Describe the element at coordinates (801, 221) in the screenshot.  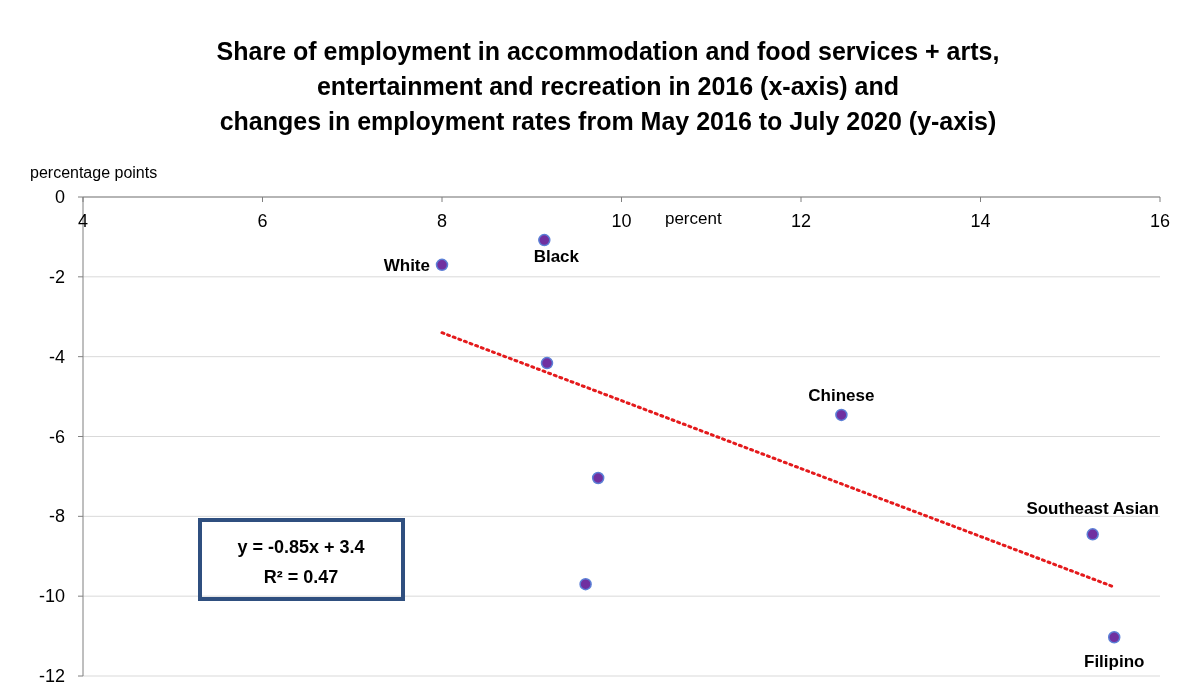
I see `x-tick-label: 12` at that location.